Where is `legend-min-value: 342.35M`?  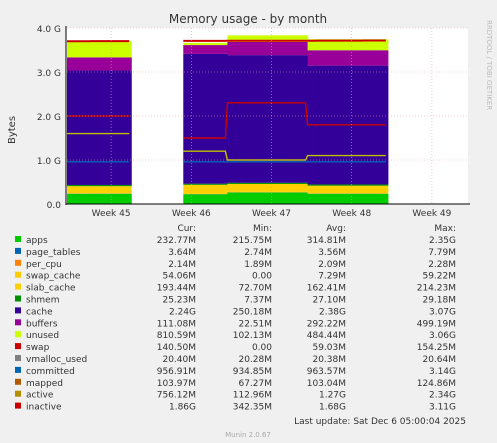 legend-min-value: 342.35M is located at coordinates (252, 408).